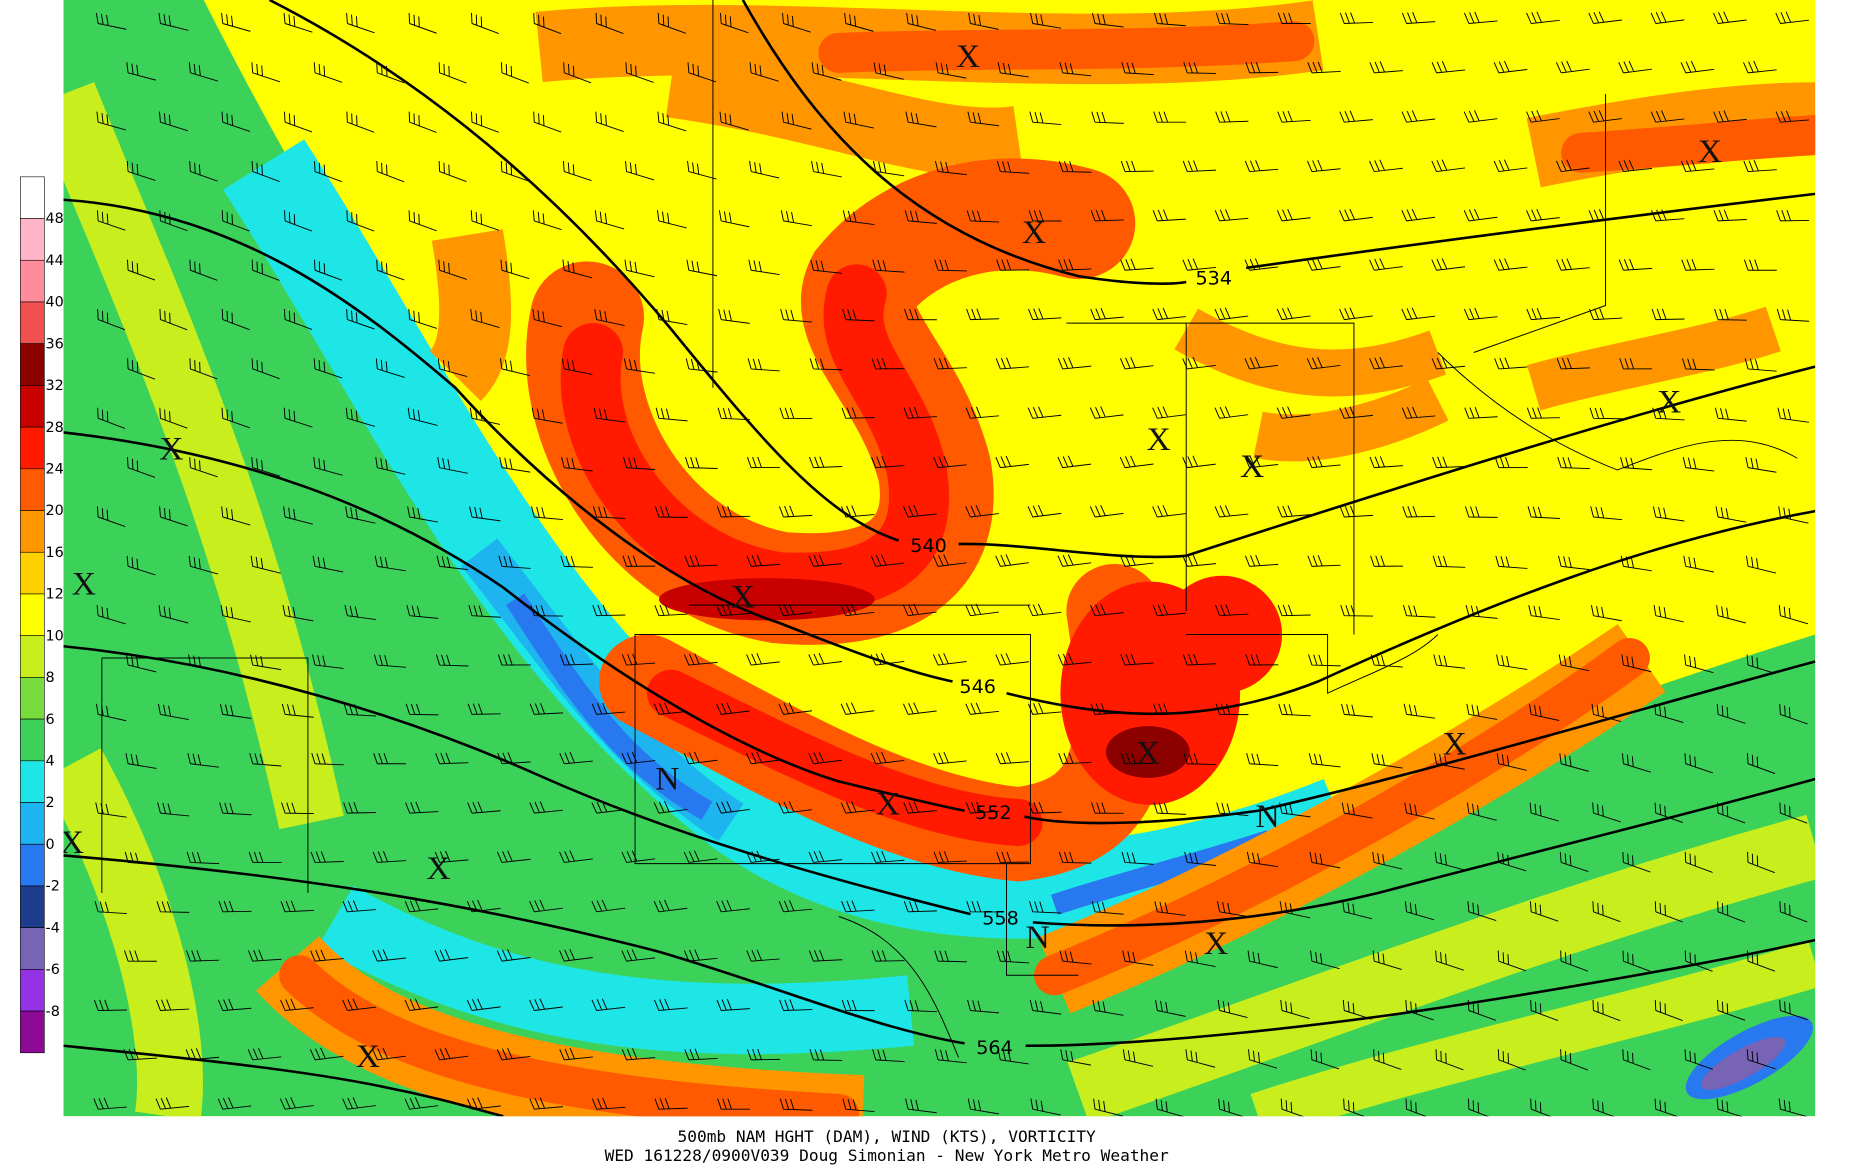 The image size is (1850, 1175). What do you see at coordinates (1743, 1063) in the screenshot?
I see `field-purple` at bounding box center [1743, 1063].